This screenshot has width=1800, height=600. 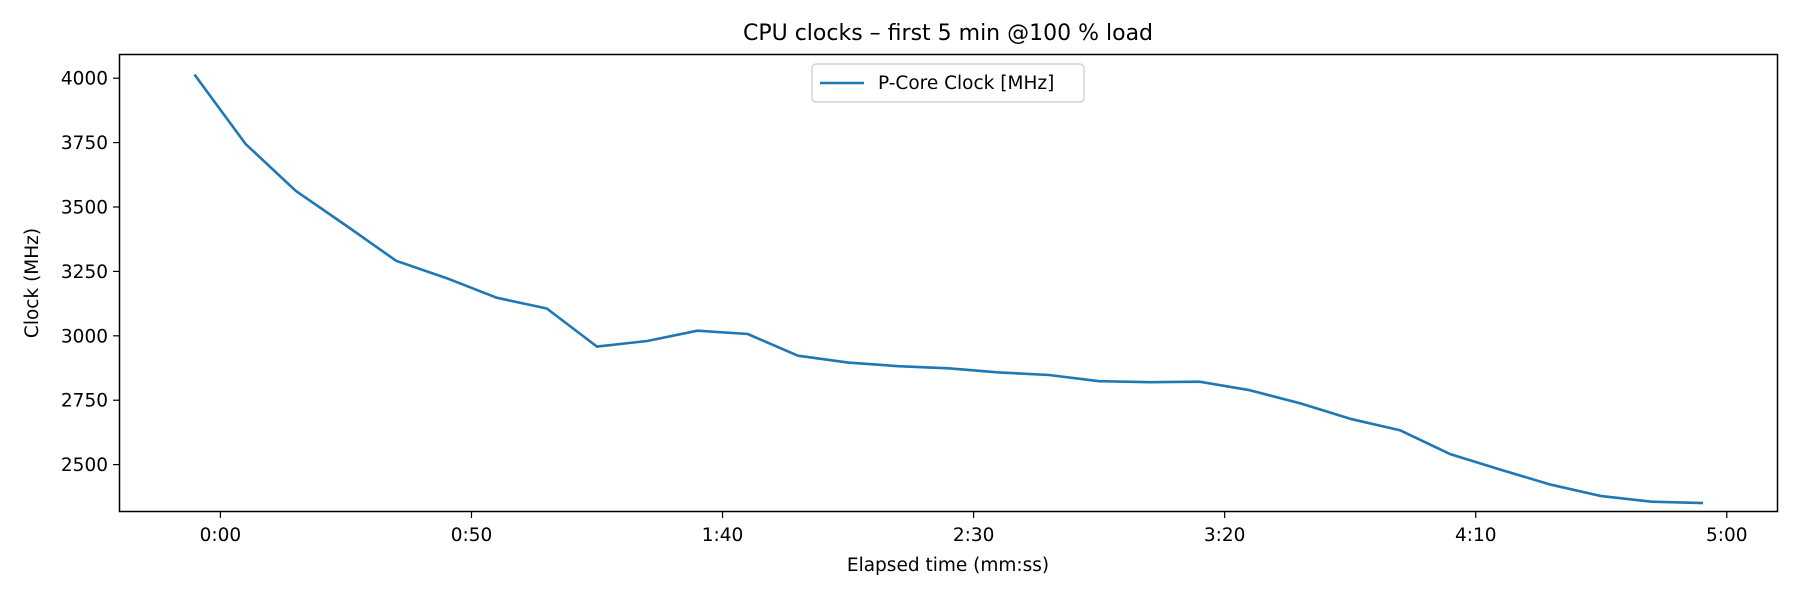 What do you see at coordinates (84, 143) in the screenshot?
I see `y-tick-label: 3750` at bounding box center [84, 143].